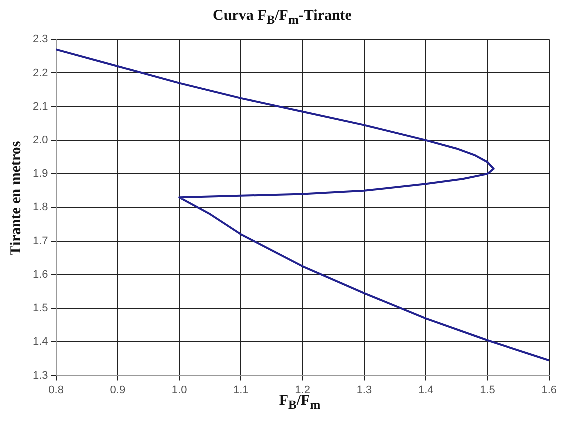  What do you see at coordinates (40, 106) in the screenshot?
I see `y-tick-label: 2.1` at bounding box center [40, 106].